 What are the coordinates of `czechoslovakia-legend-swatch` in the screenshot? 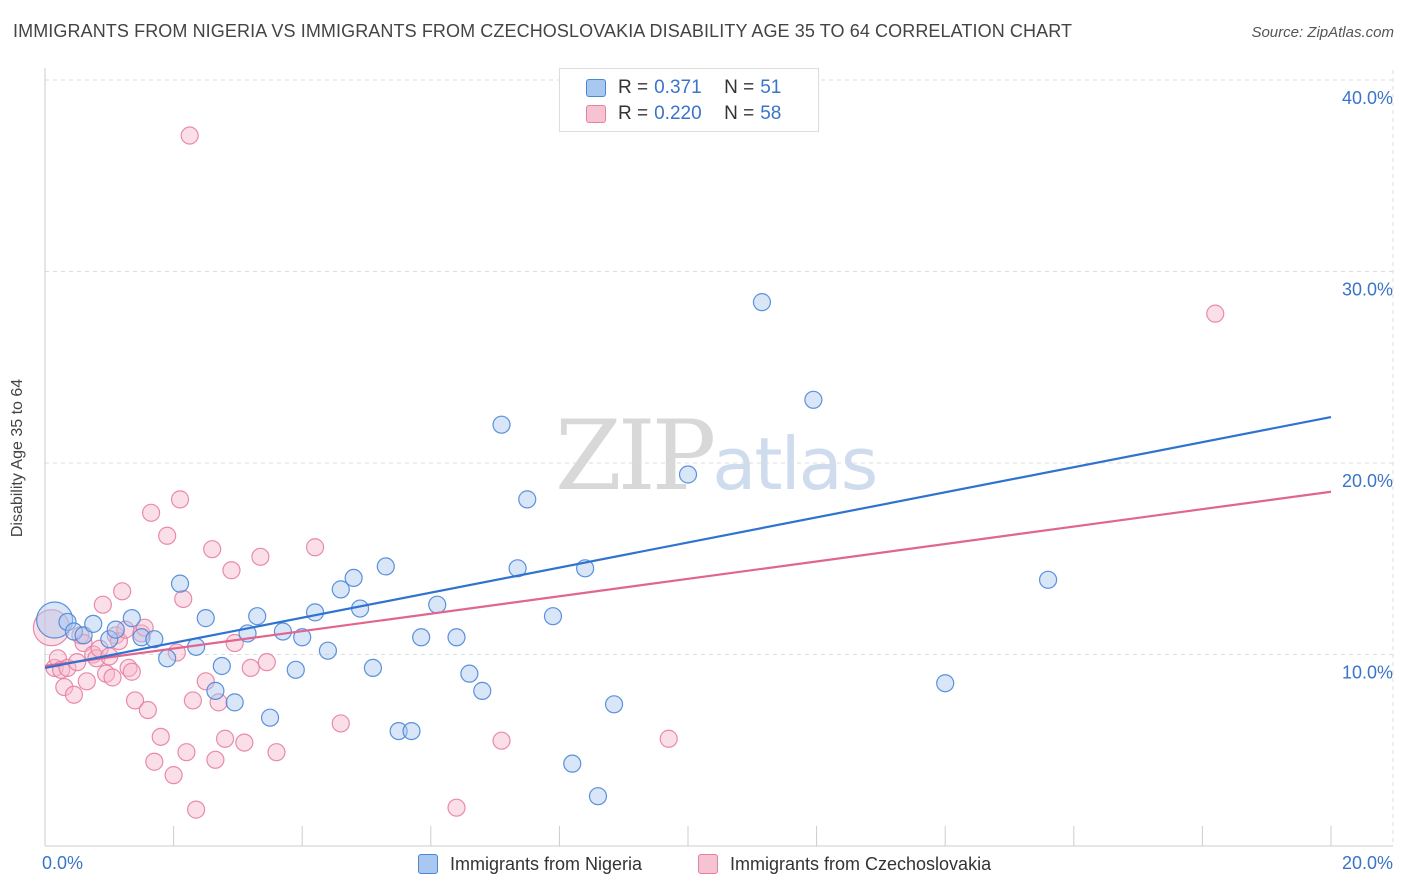 It's located at (708, 864).